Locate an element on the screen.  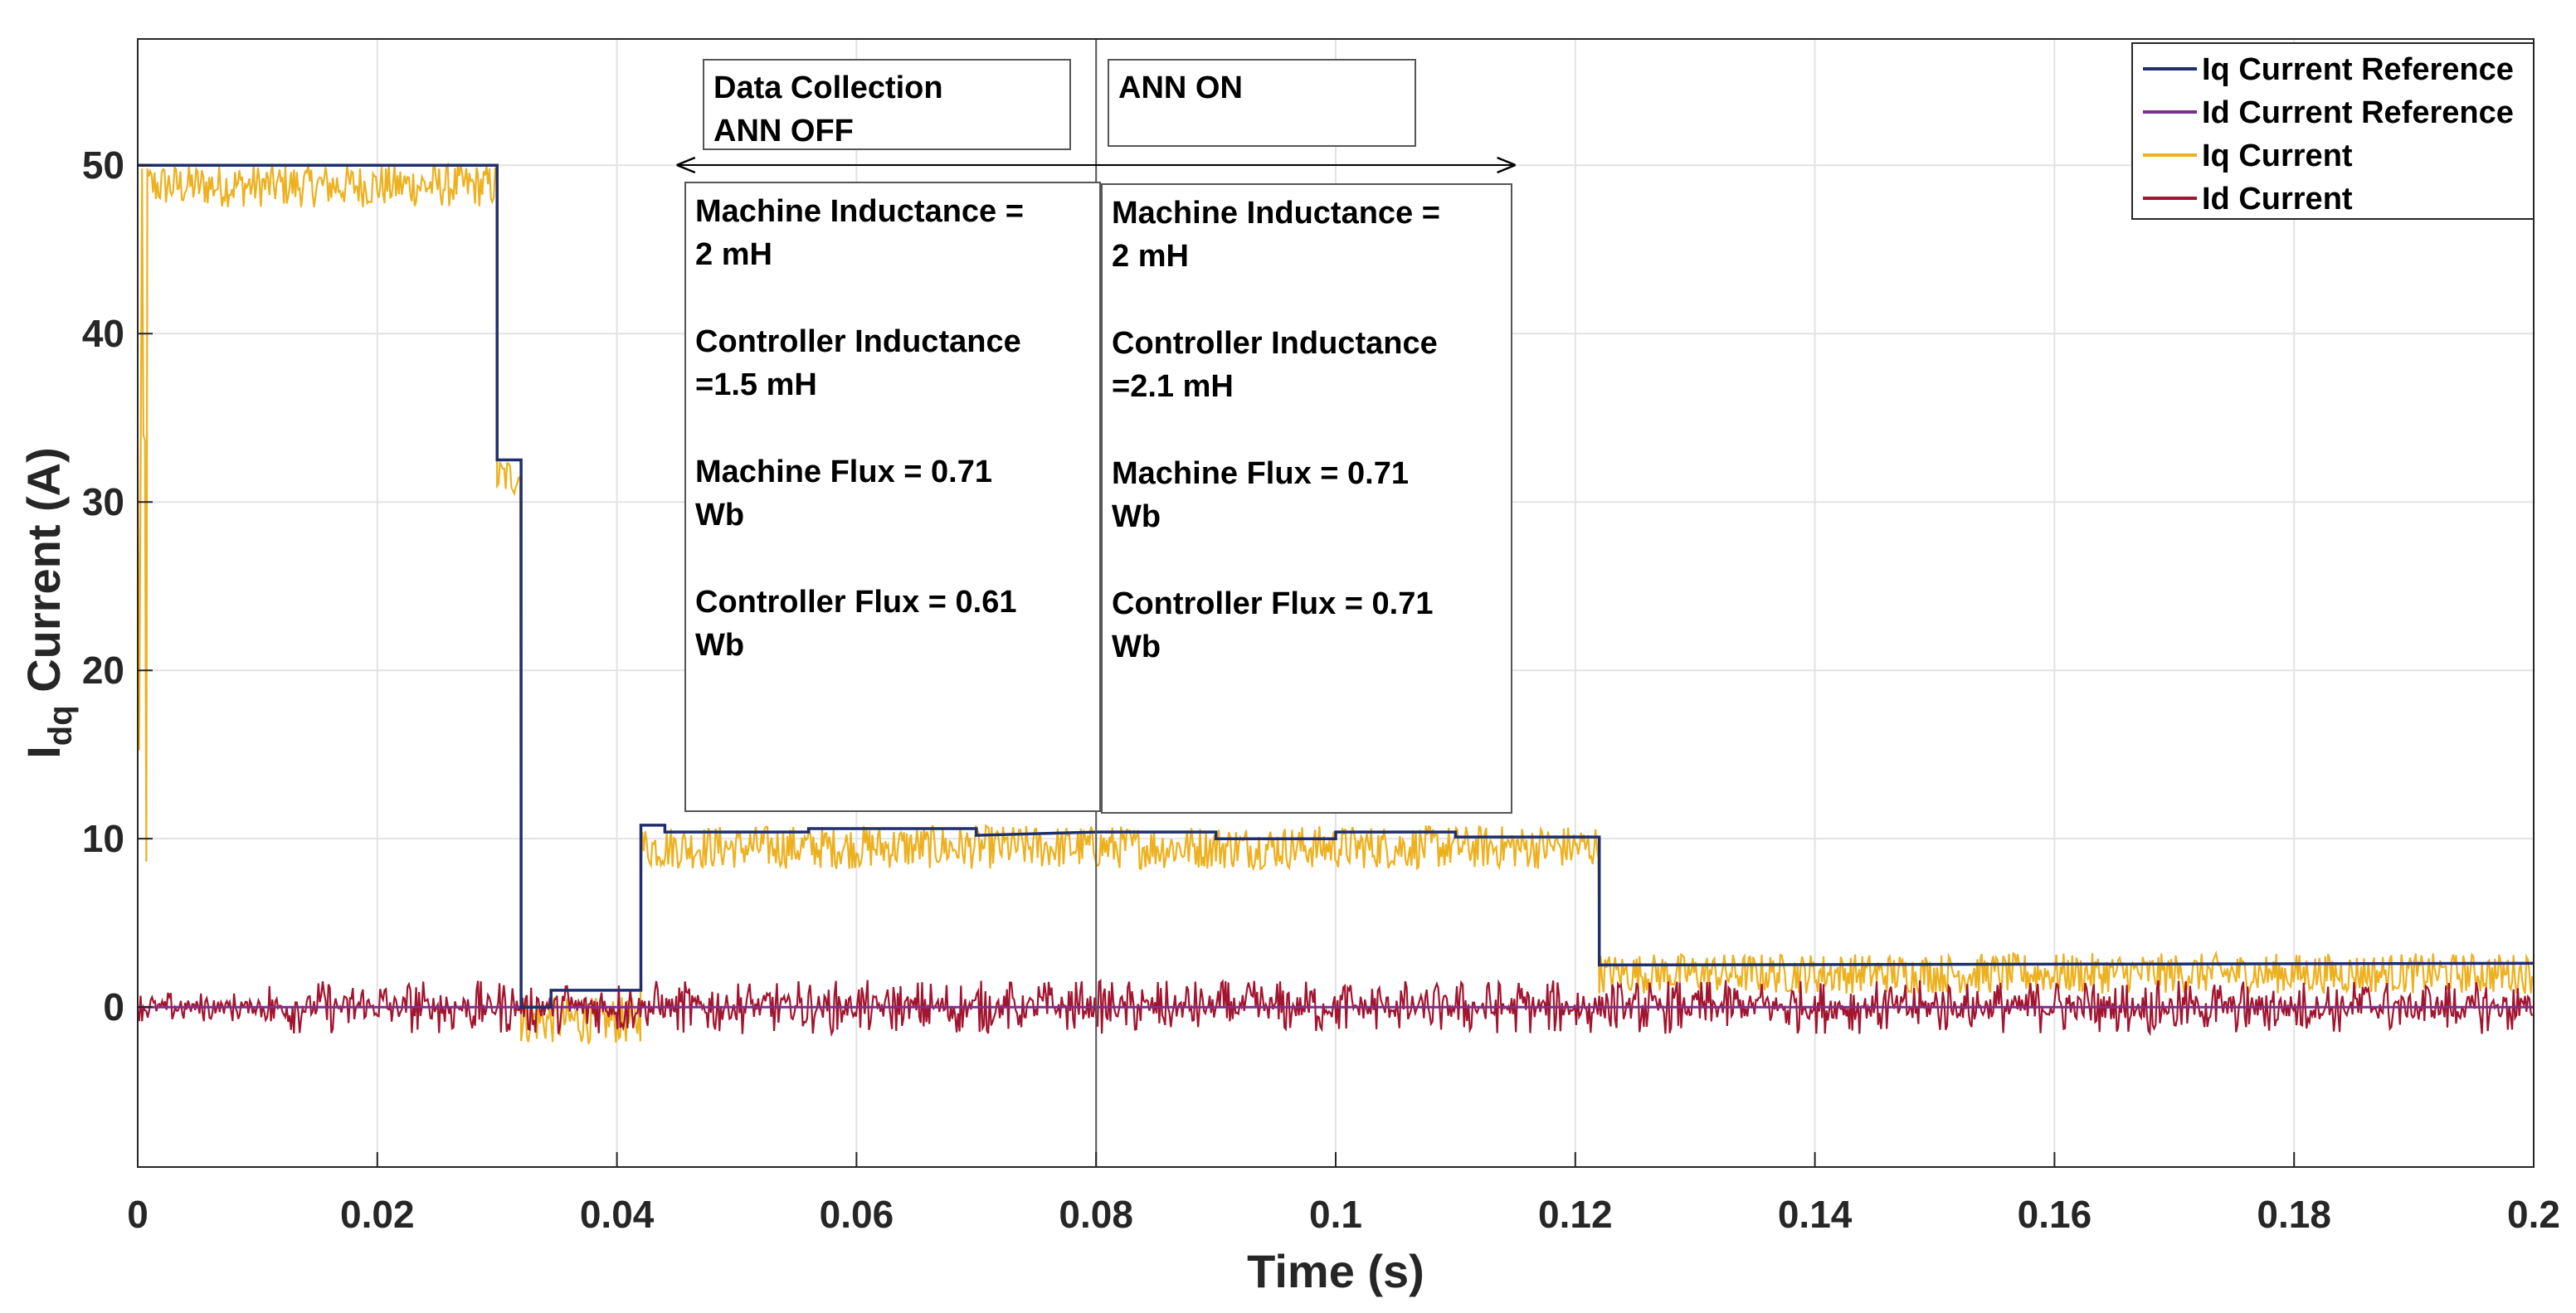
y-tick-label: 0 is located at coordinates (113, 1007).